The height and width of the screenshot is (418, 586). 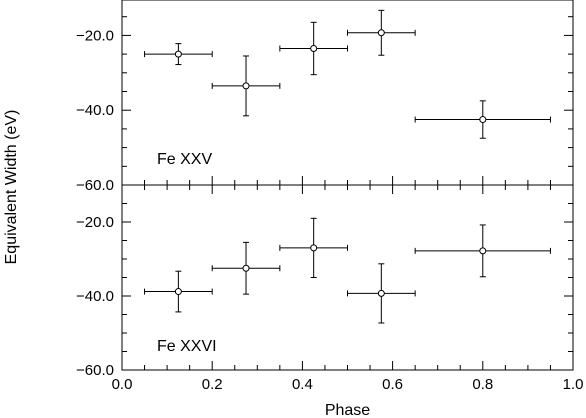 What do you see at coordinates (212, 384) in the screenshot?
I see `x-tick-label: 0.2` at bounding box center [212, 384].